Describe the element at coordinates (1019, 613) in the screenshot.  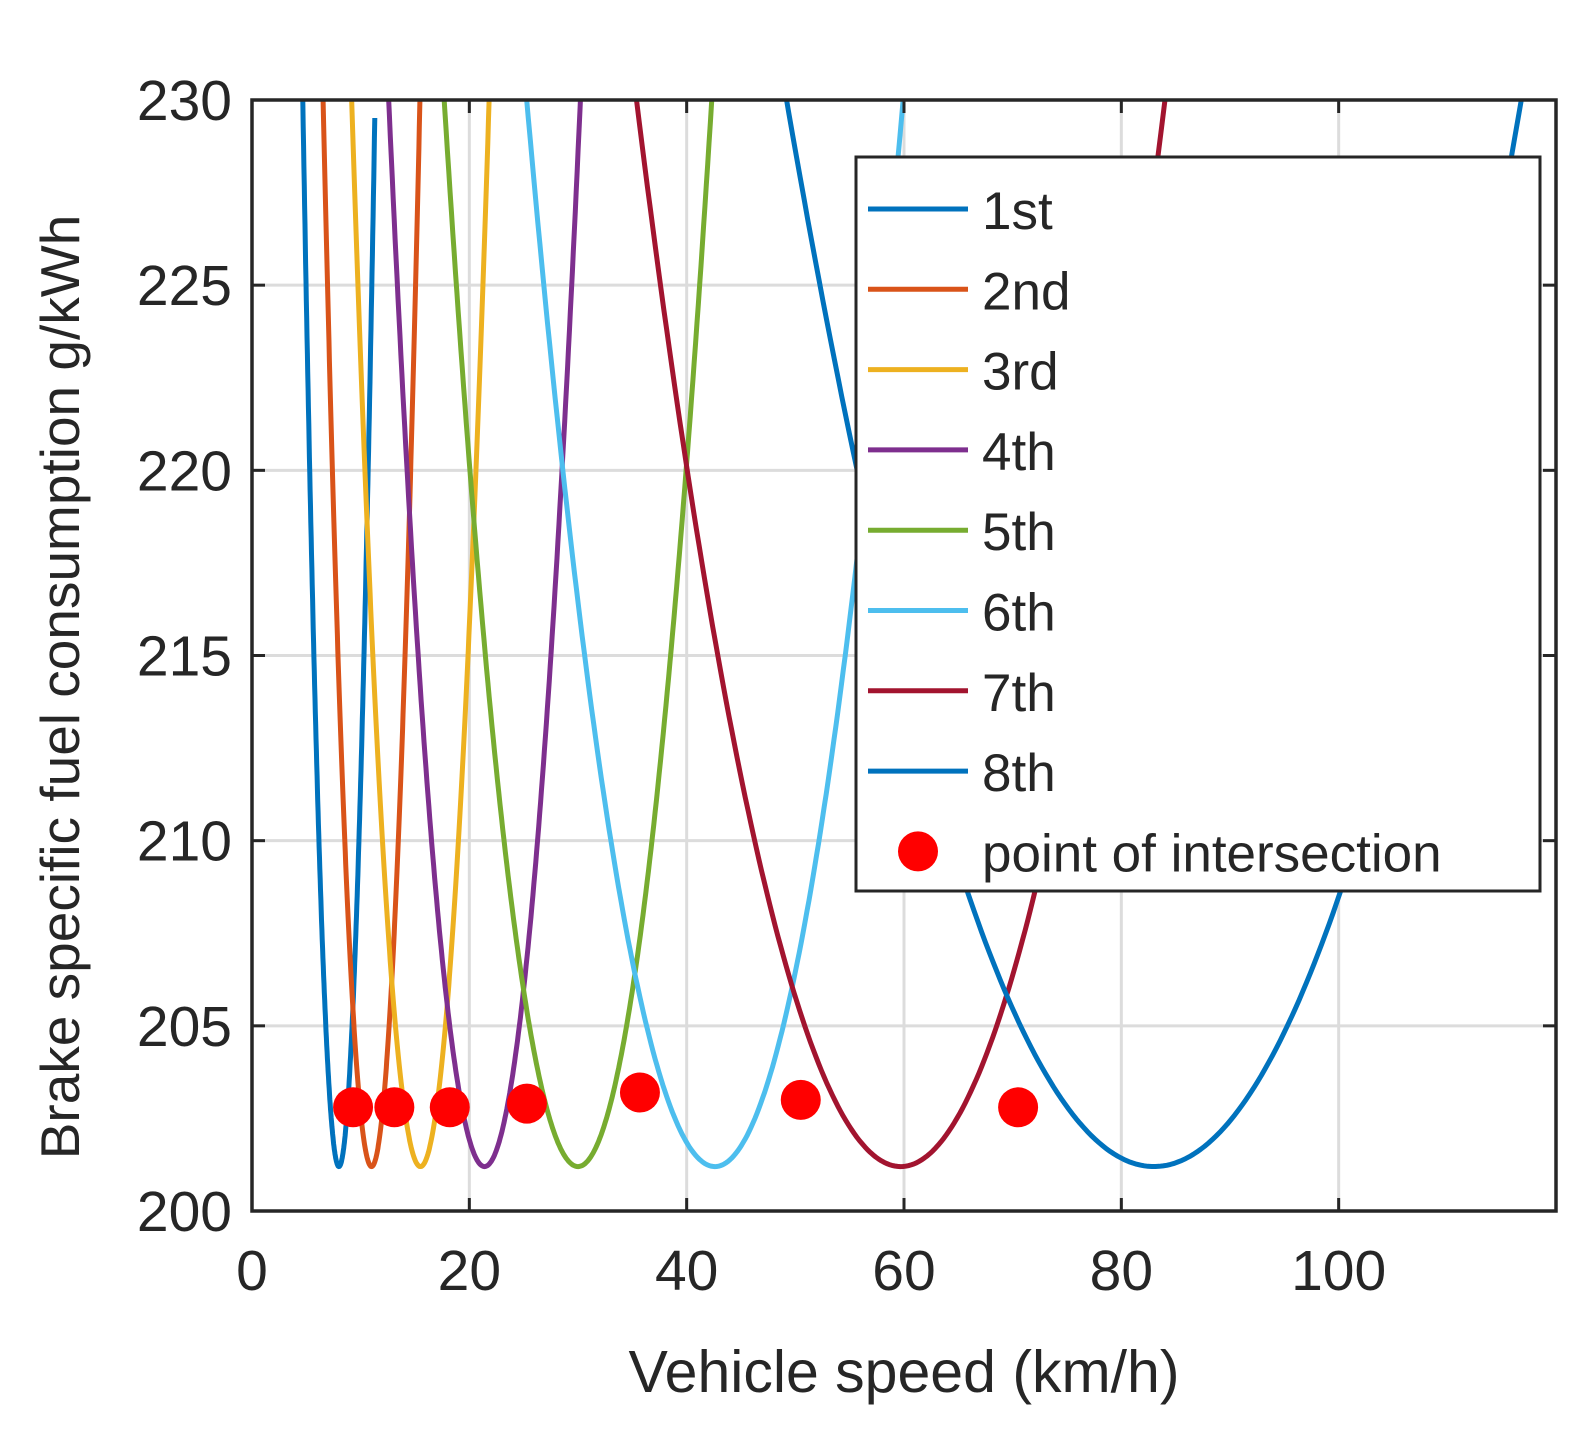
I see `legend-label: 6th` at that location.